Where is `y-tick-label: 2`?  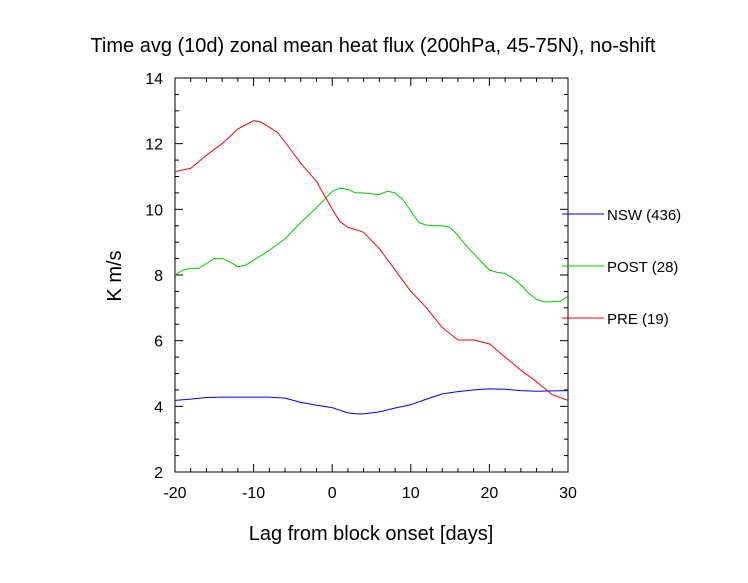
y-tick-label: 2 is located at coordinates (158, 473).